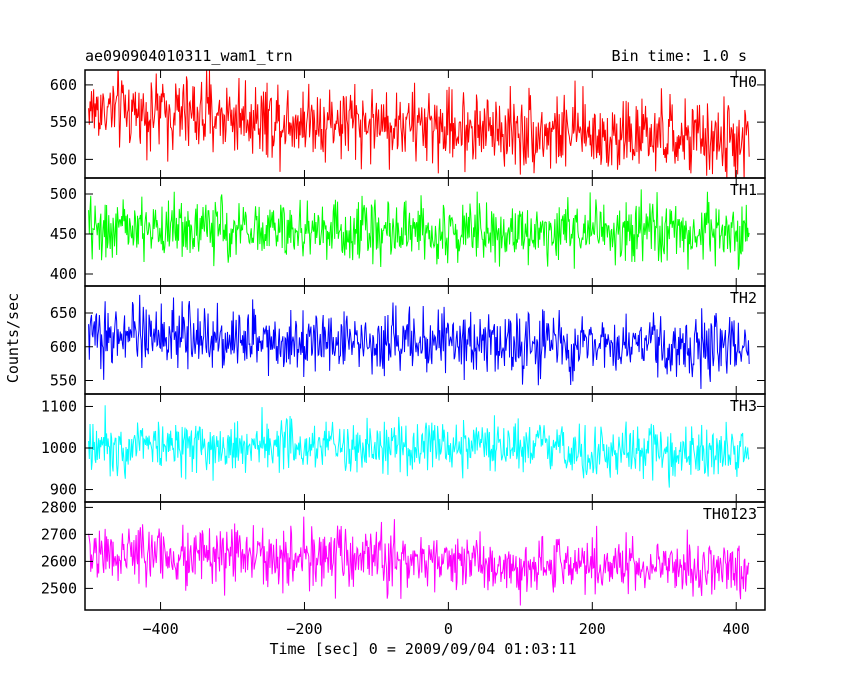 The image size is (850, 680). Describe the element at coordinates (59, 406) in the screenshot. I see `y-tick-label: 1100` at that location.